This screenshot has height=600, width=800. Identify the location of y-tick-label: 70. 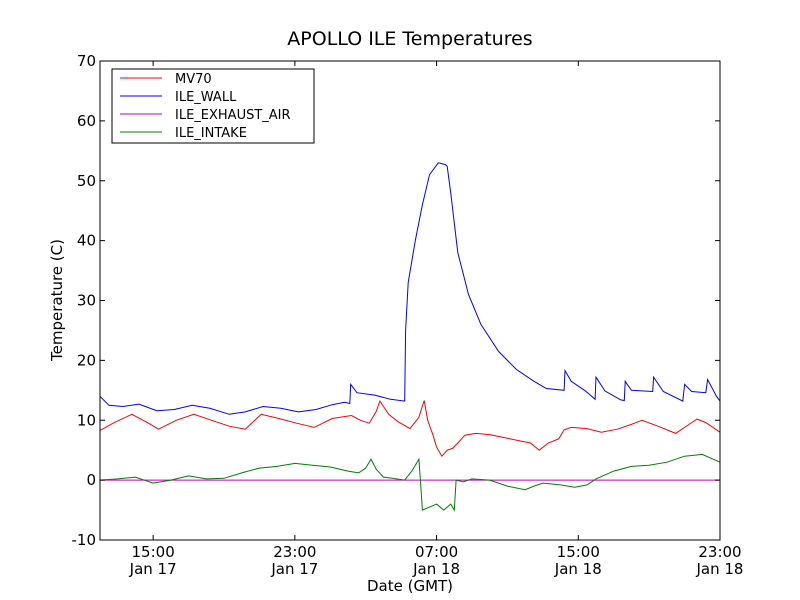
(86, 61).